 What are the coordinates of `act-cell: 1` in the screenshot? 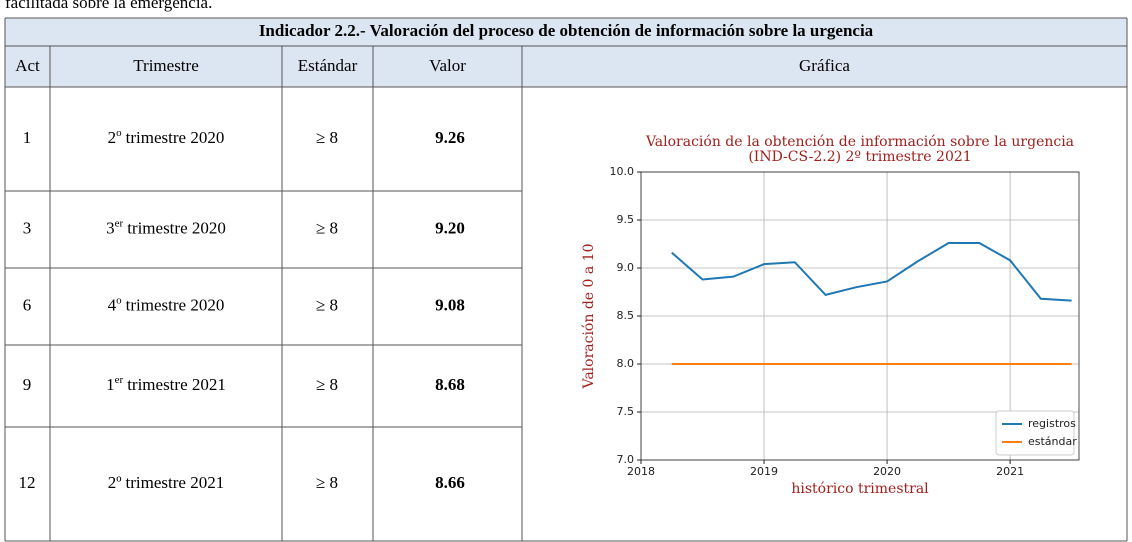 It's located at (27, 137).